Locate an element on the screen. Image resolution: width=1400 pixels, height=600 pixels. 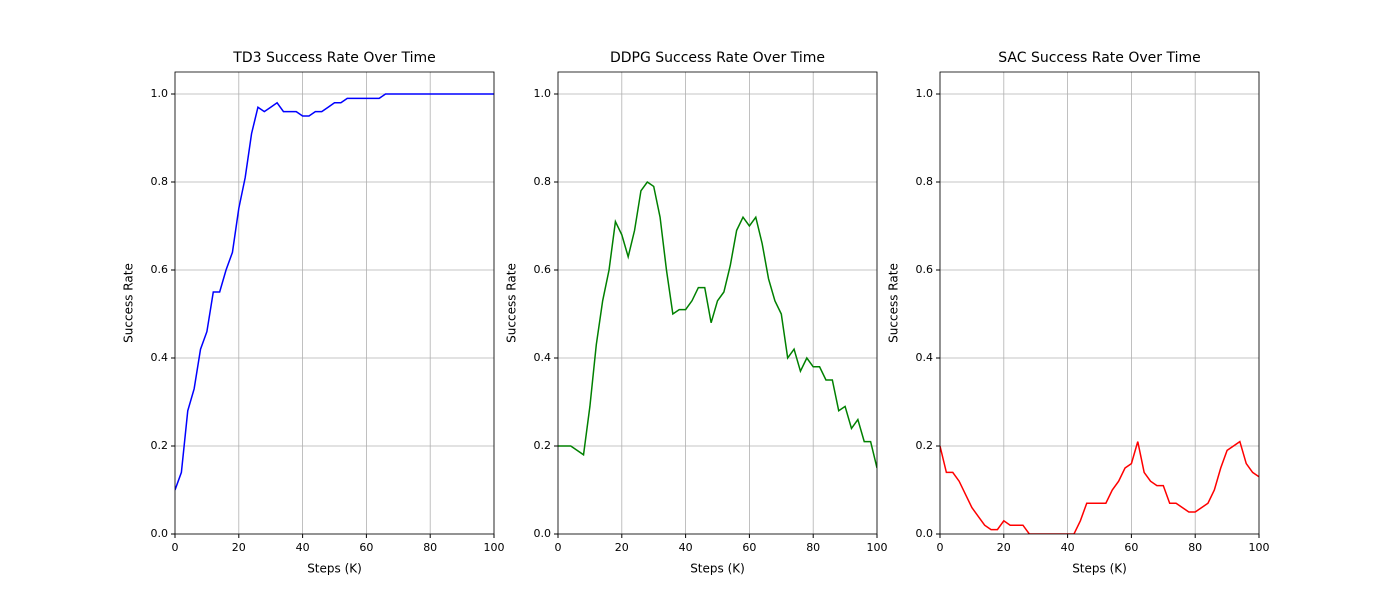
chart-title: DDPG Success Rate Over Time is located at coordinates (717, 58).